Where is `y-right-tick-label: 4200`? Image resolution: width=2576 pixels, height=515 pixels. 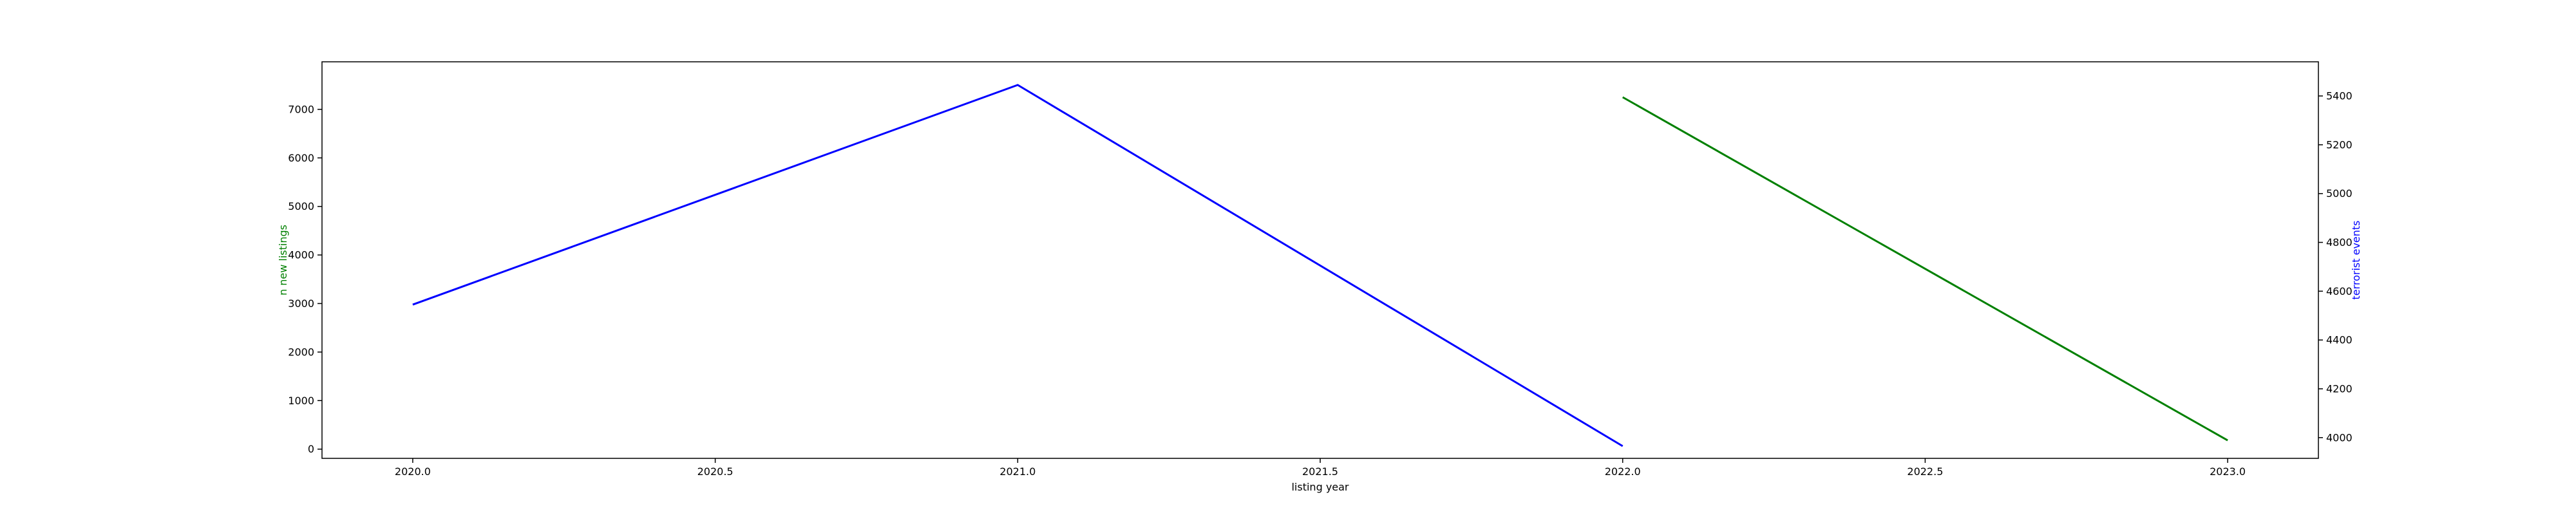 y-right-tick-label: 4200 is located at coordinates (2339, 389).